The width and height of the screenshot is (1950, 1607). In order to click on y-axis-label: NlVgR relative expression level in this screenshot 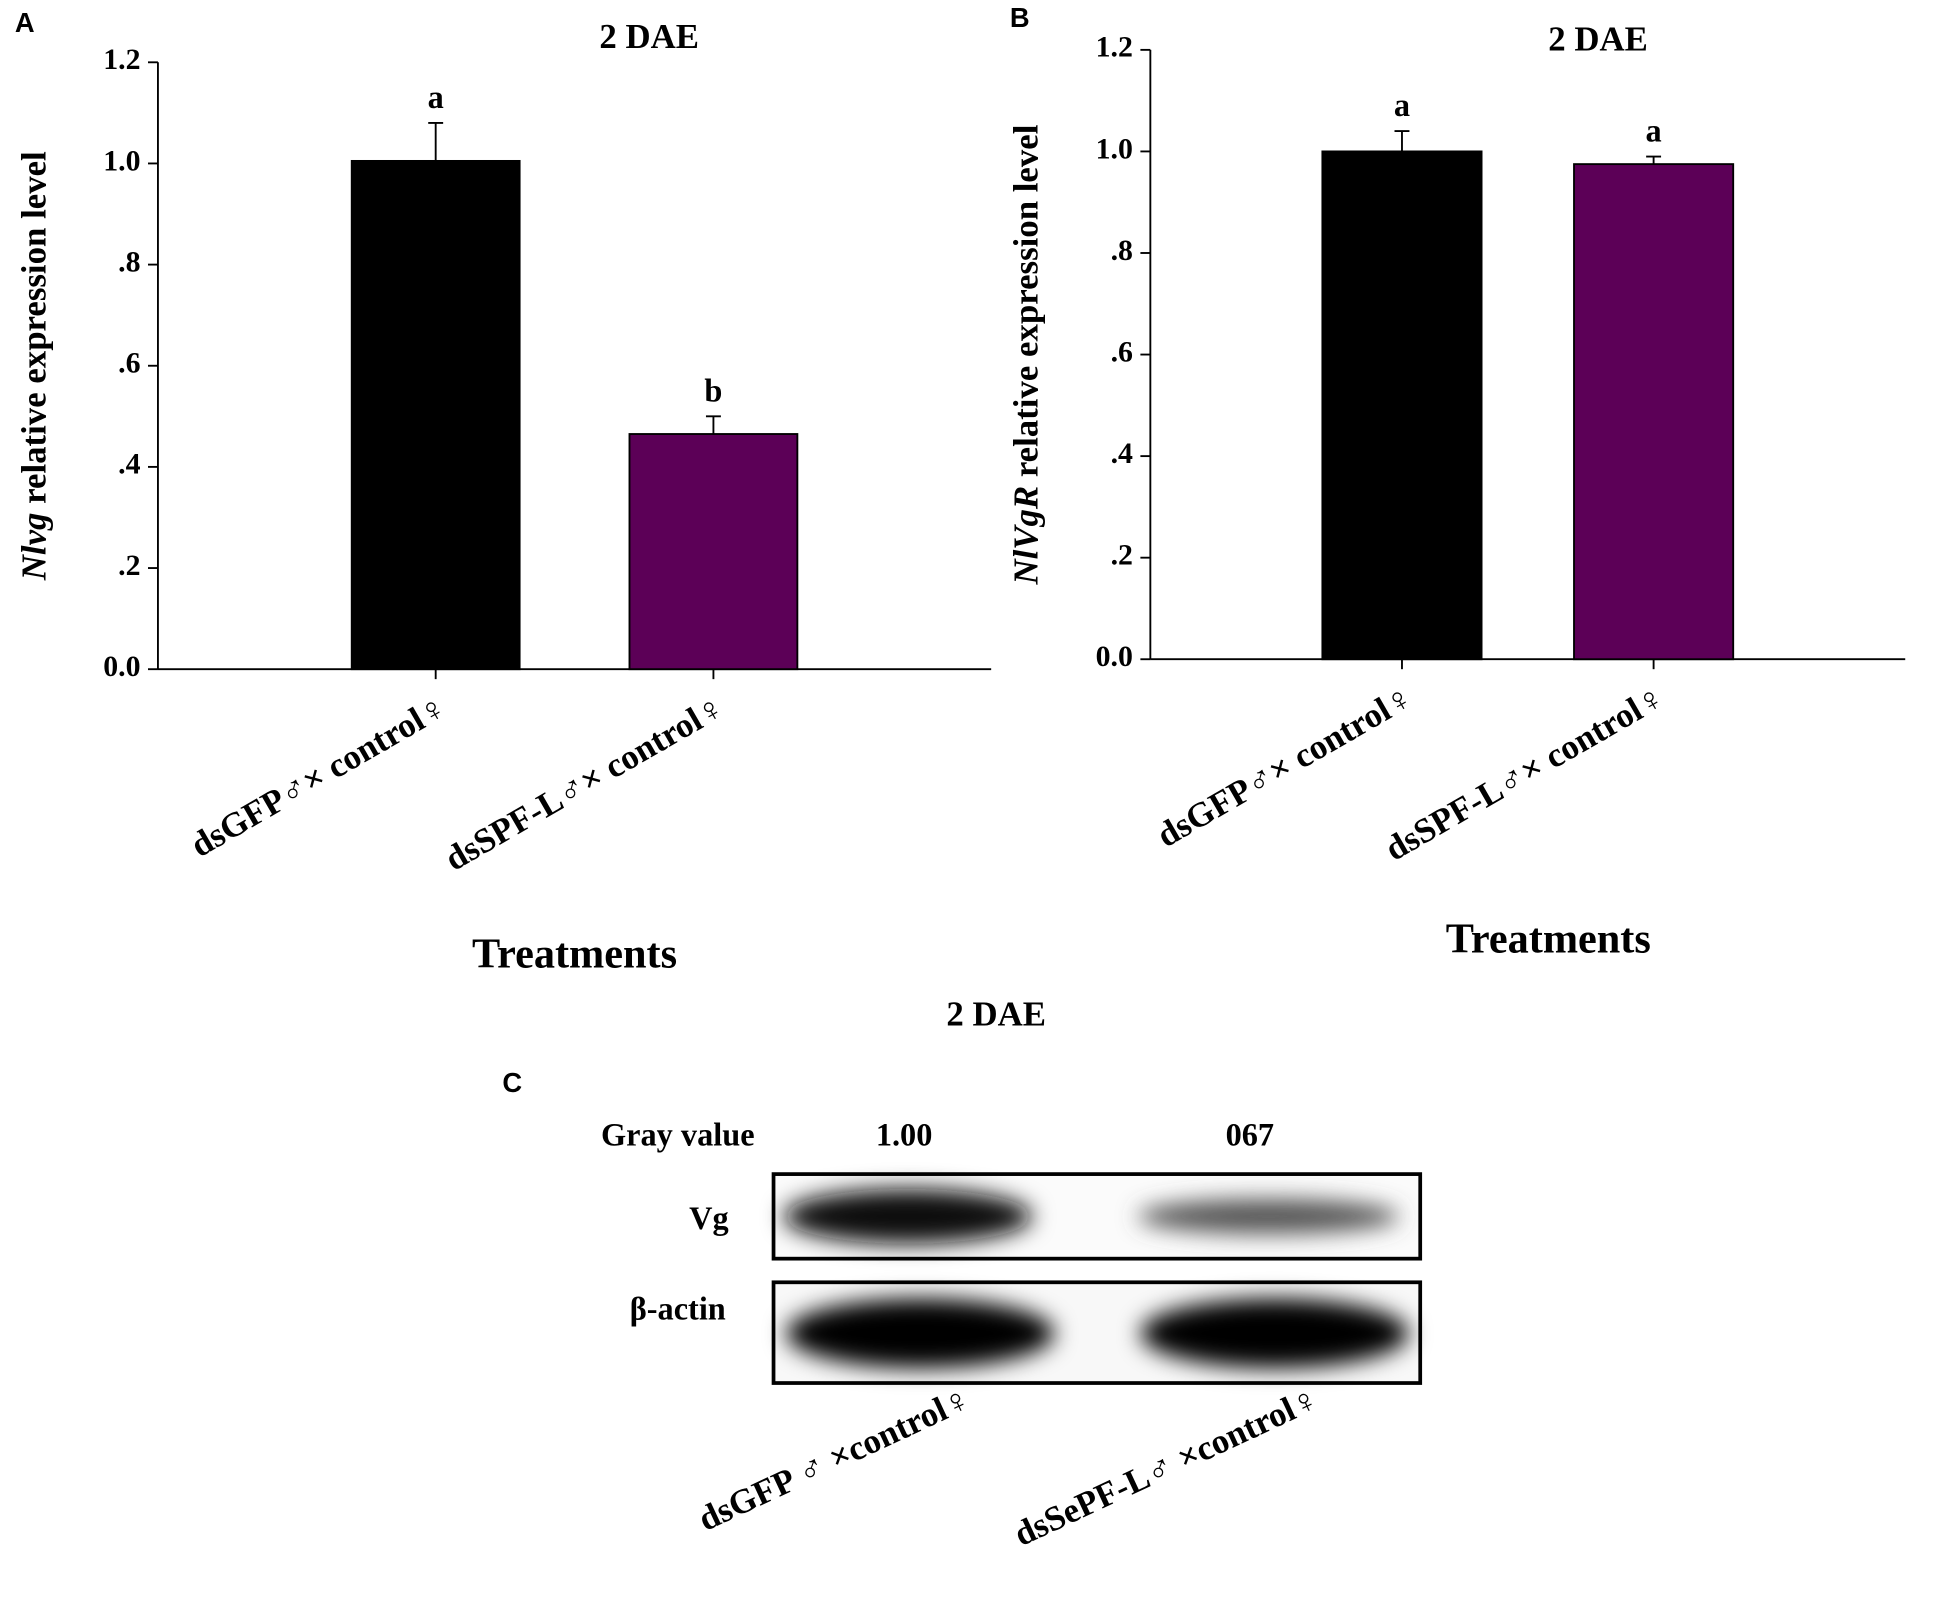, I will do `click(1026, 354)`.